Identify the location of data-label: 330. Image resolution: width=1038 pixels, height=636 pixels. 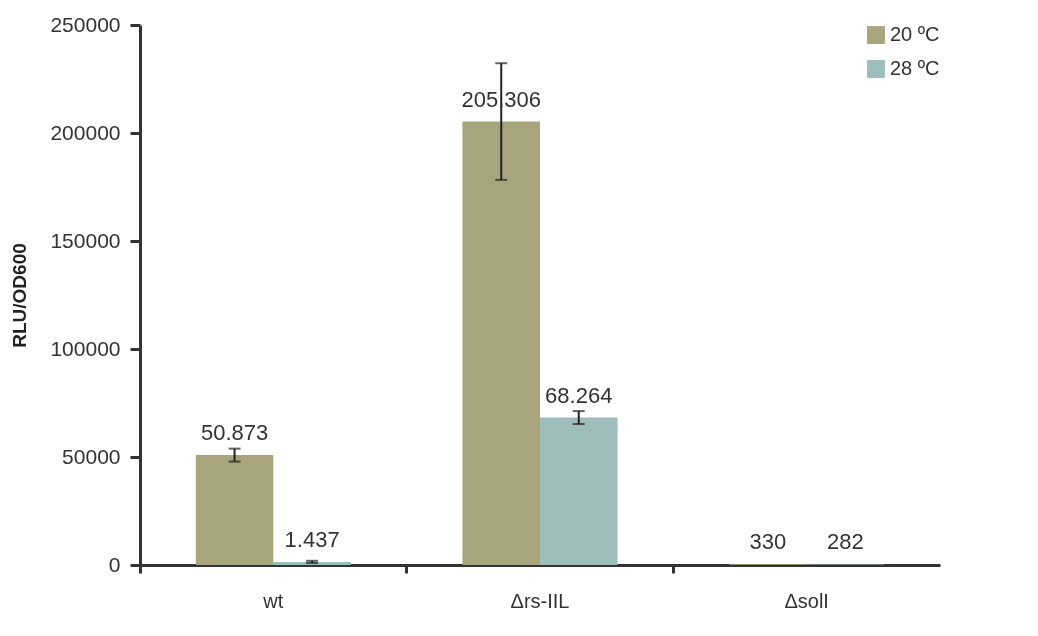
(768, 542).